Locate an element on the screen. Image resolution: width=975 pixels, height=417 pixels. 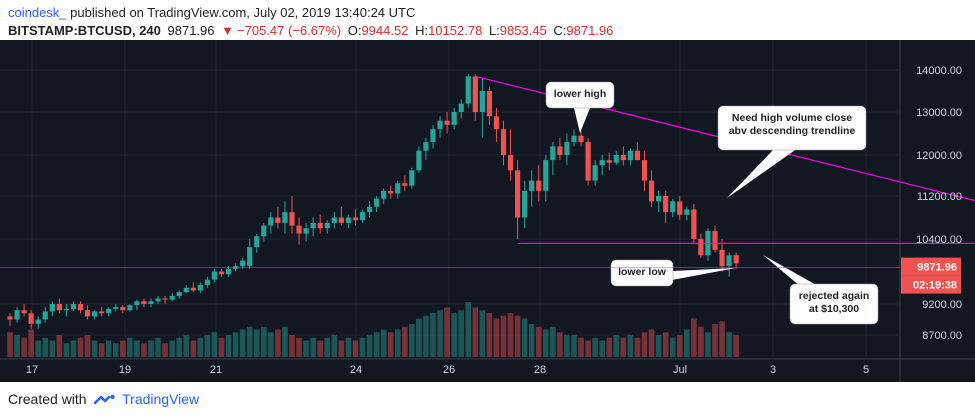
x-tick-label: Jul is located at coordinates (680, 370).